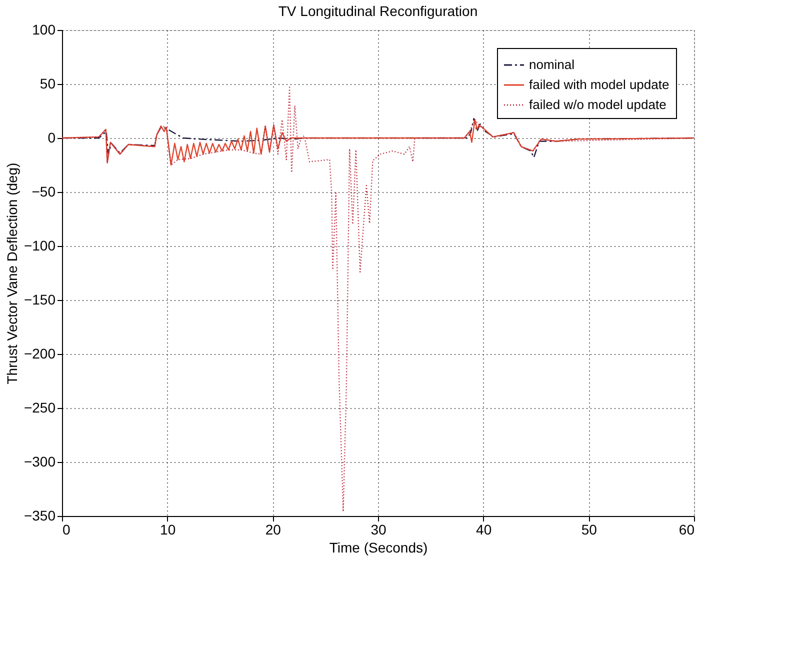 This screenshot has height=653, width=809. What do you see at coordinates (44, 30) in the screenshot?
I see `y-tick-label: 100` at bounding box center [44, 30].